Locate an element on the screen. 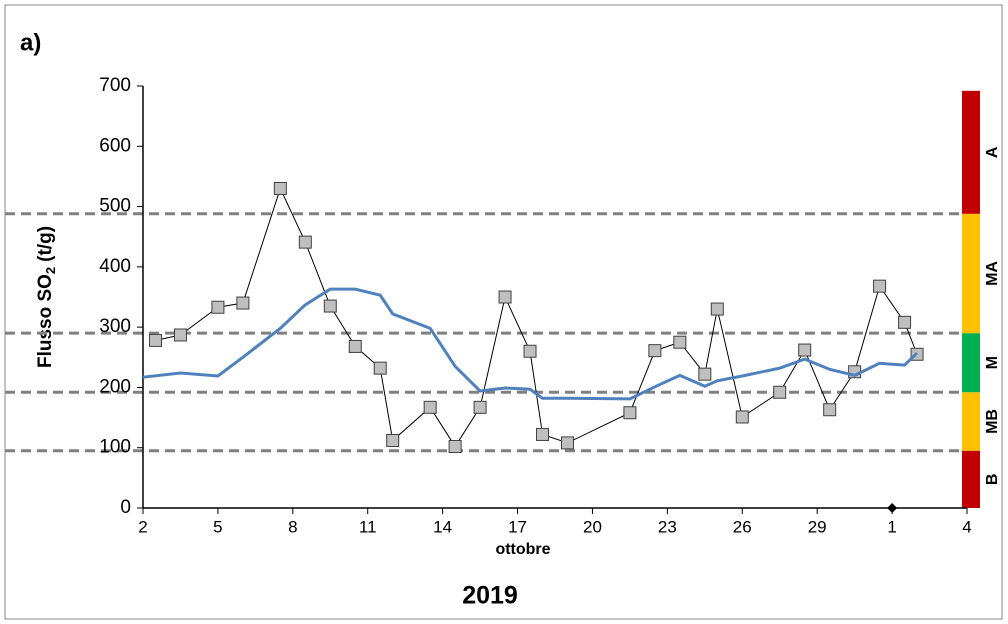 This screenshot has width=1008, height=624. level-label: M is located at coordinates (992, 362).